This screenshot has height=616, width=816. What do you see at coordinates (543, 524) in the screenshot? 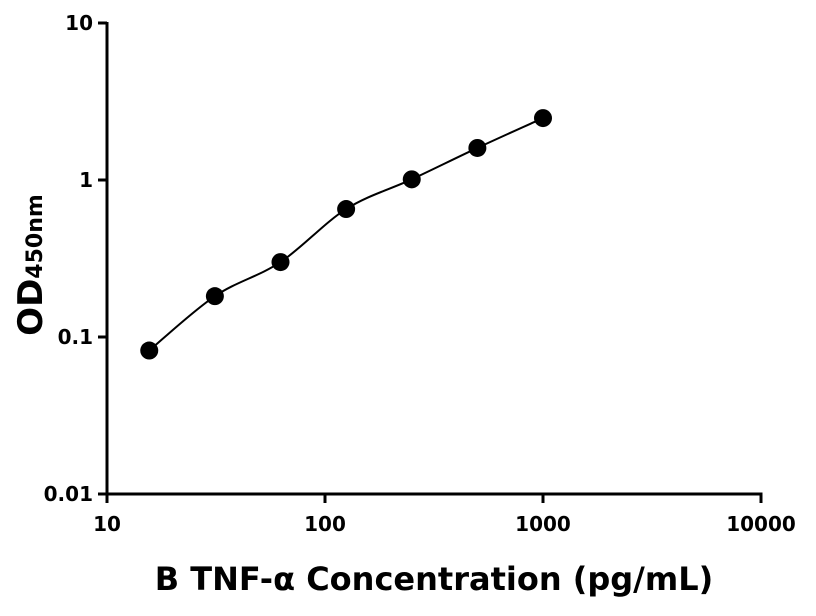
I see `x-tick-label: 1000` at bounding box center [543, 524].